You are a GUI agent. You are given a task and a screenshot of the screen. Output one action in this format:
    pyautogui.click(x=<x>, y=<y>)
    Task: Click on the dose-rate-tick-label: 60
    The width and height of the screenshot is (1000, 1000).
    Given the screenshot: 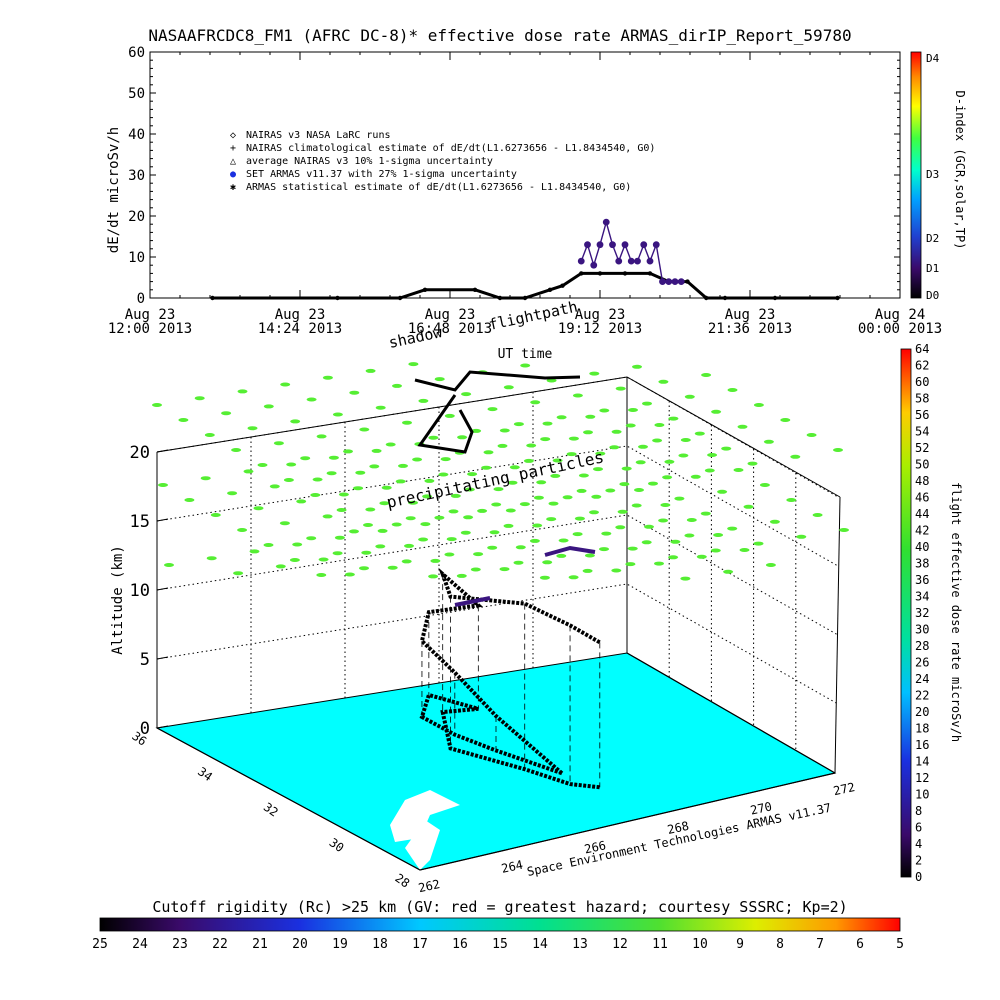 What is the action you would take?
    pyautogui.click(x=922, y=382)
    